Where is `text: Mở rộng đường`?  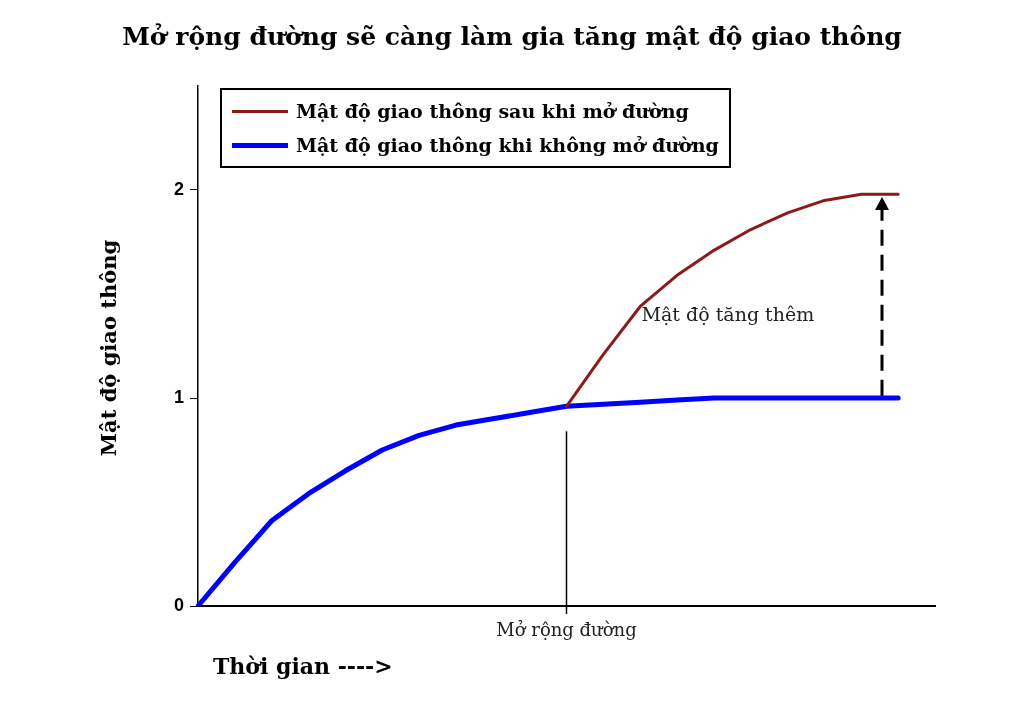
text: Mở rộng đường is located at coordinates (566, 629).